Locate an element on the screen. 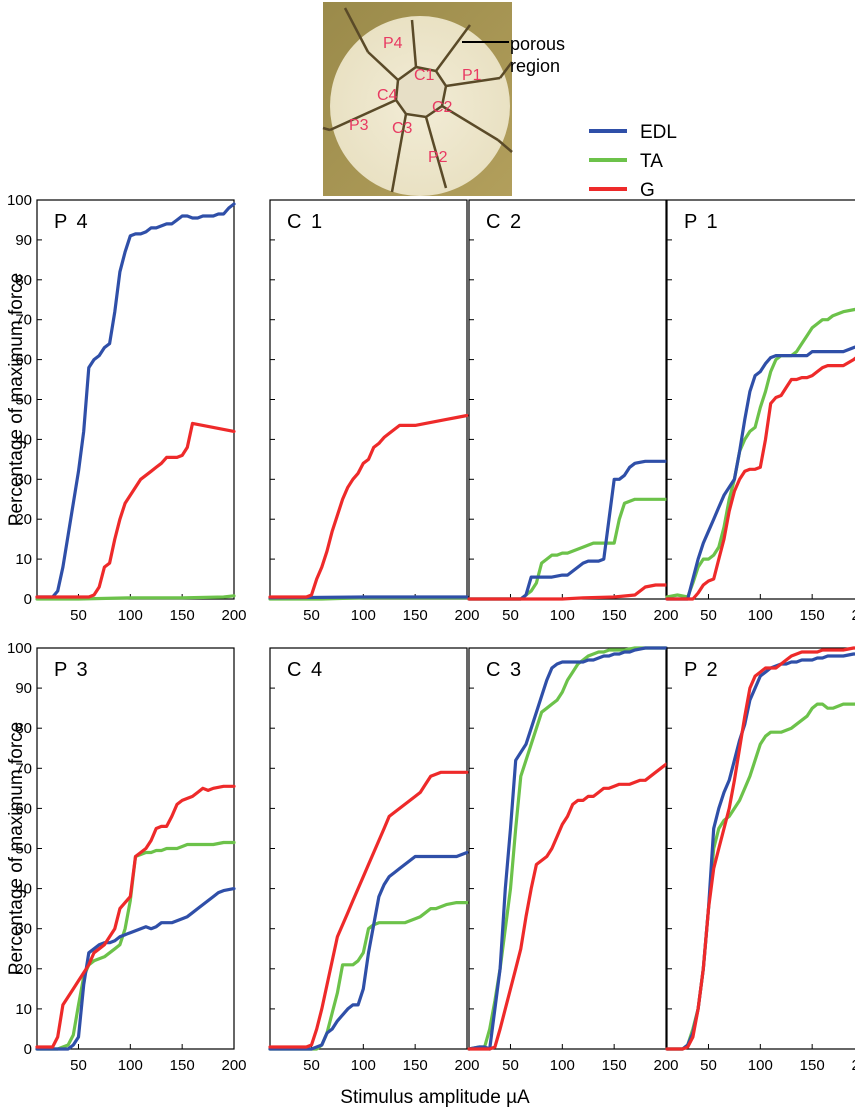 The image size is (855, 1112). series-edl-c1 is located at coordinates (368, 597).